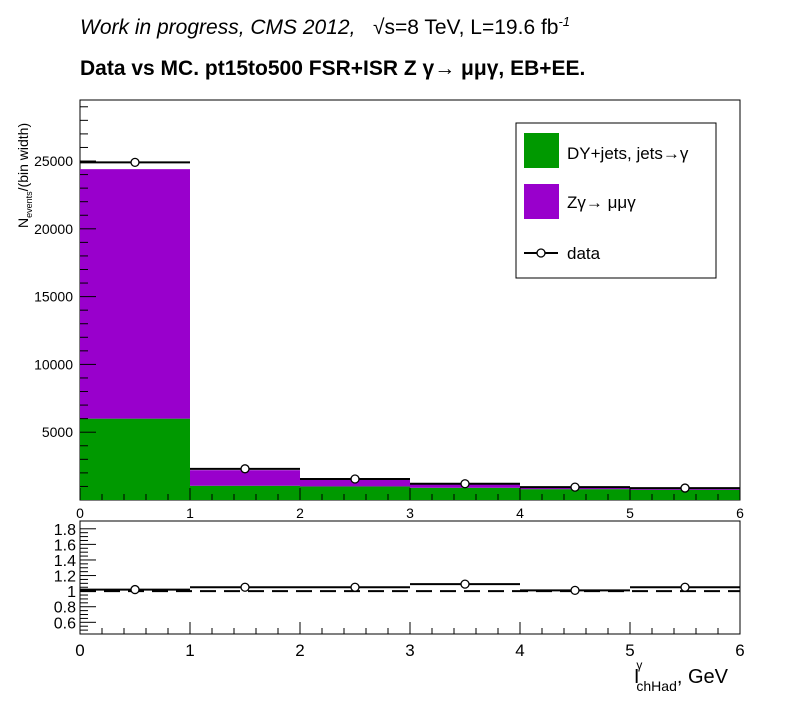 Image resolution: width=796 pixels, height=724 pixels. I want to click on x-axis-label-sup: γ, so click(639, 665).